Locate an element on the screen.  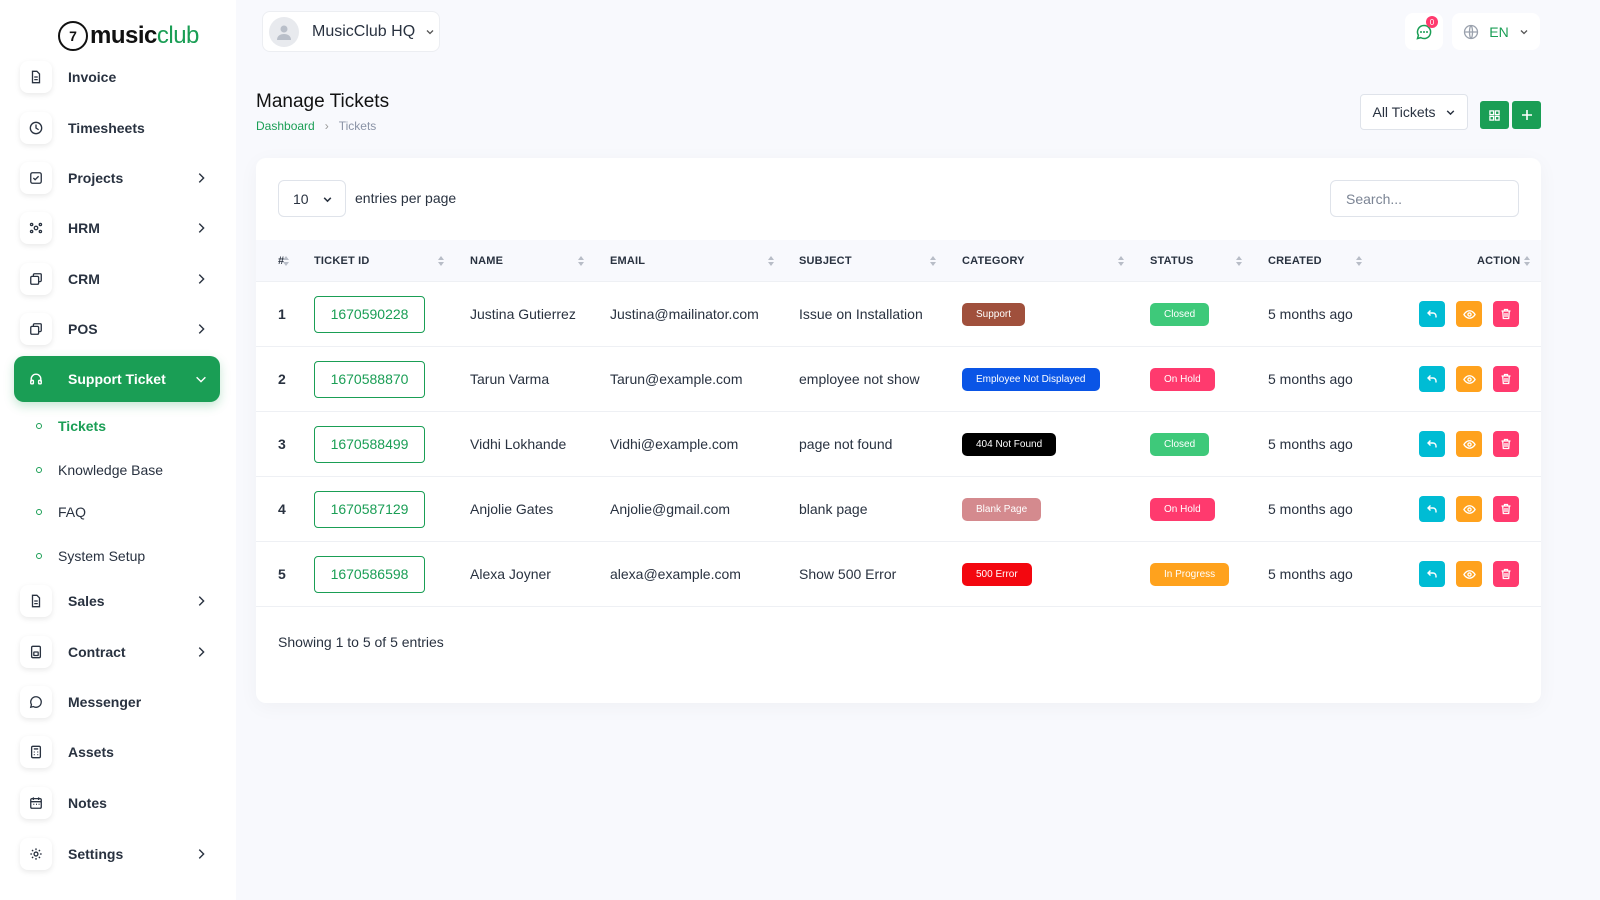
sidebar-item-timesheets: Timesheets is located at coordinates (117, 128).